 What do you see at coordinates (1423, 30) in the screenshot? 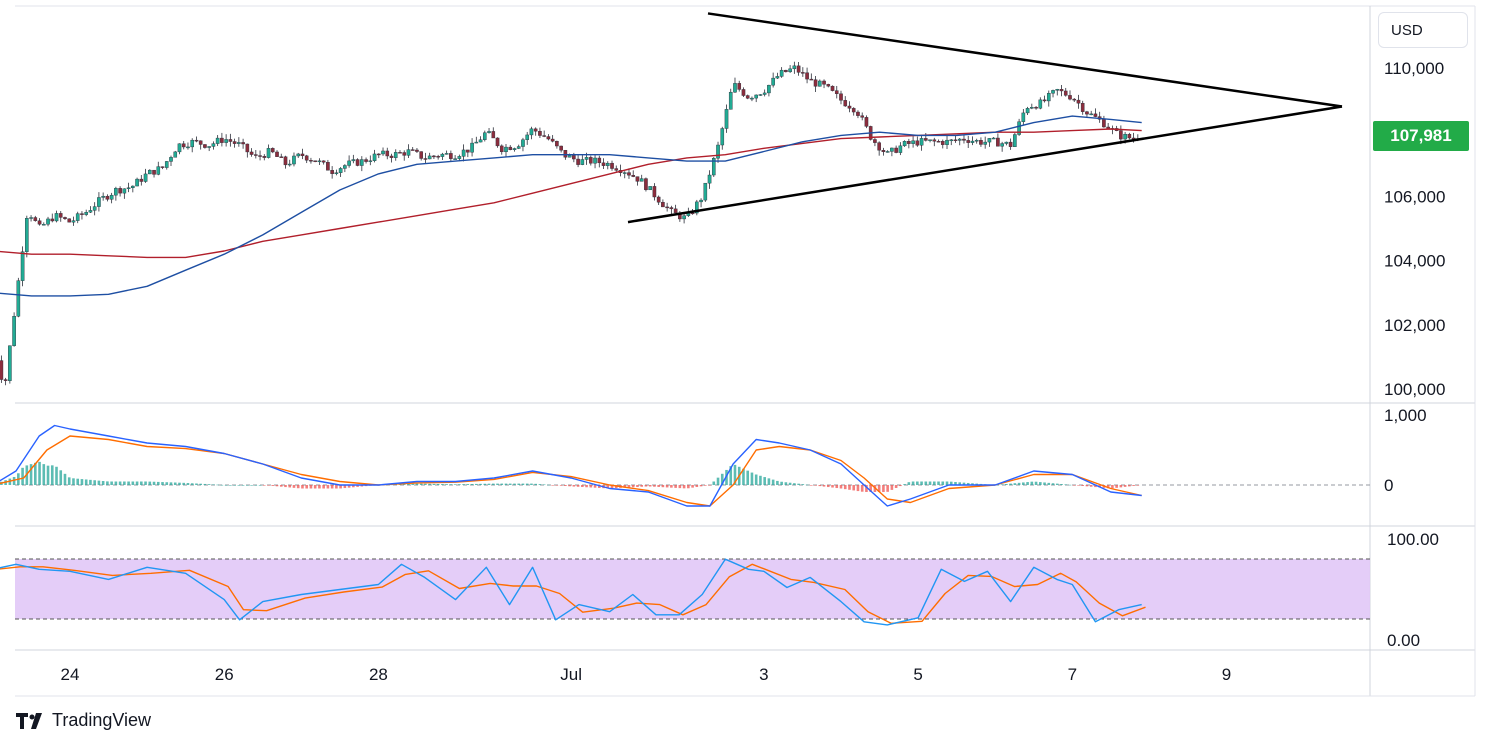
I see `currency-badge: USD` at bounding box center [1423, 30].